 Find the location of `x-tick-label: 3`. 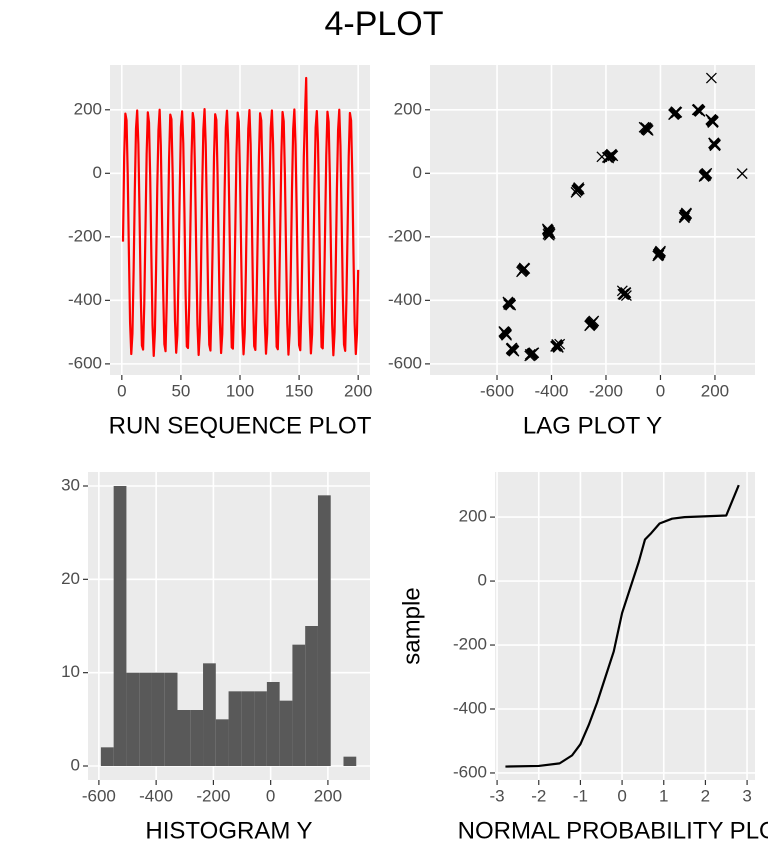

x-tick-label: 3 is located at coordinates (746, 795).